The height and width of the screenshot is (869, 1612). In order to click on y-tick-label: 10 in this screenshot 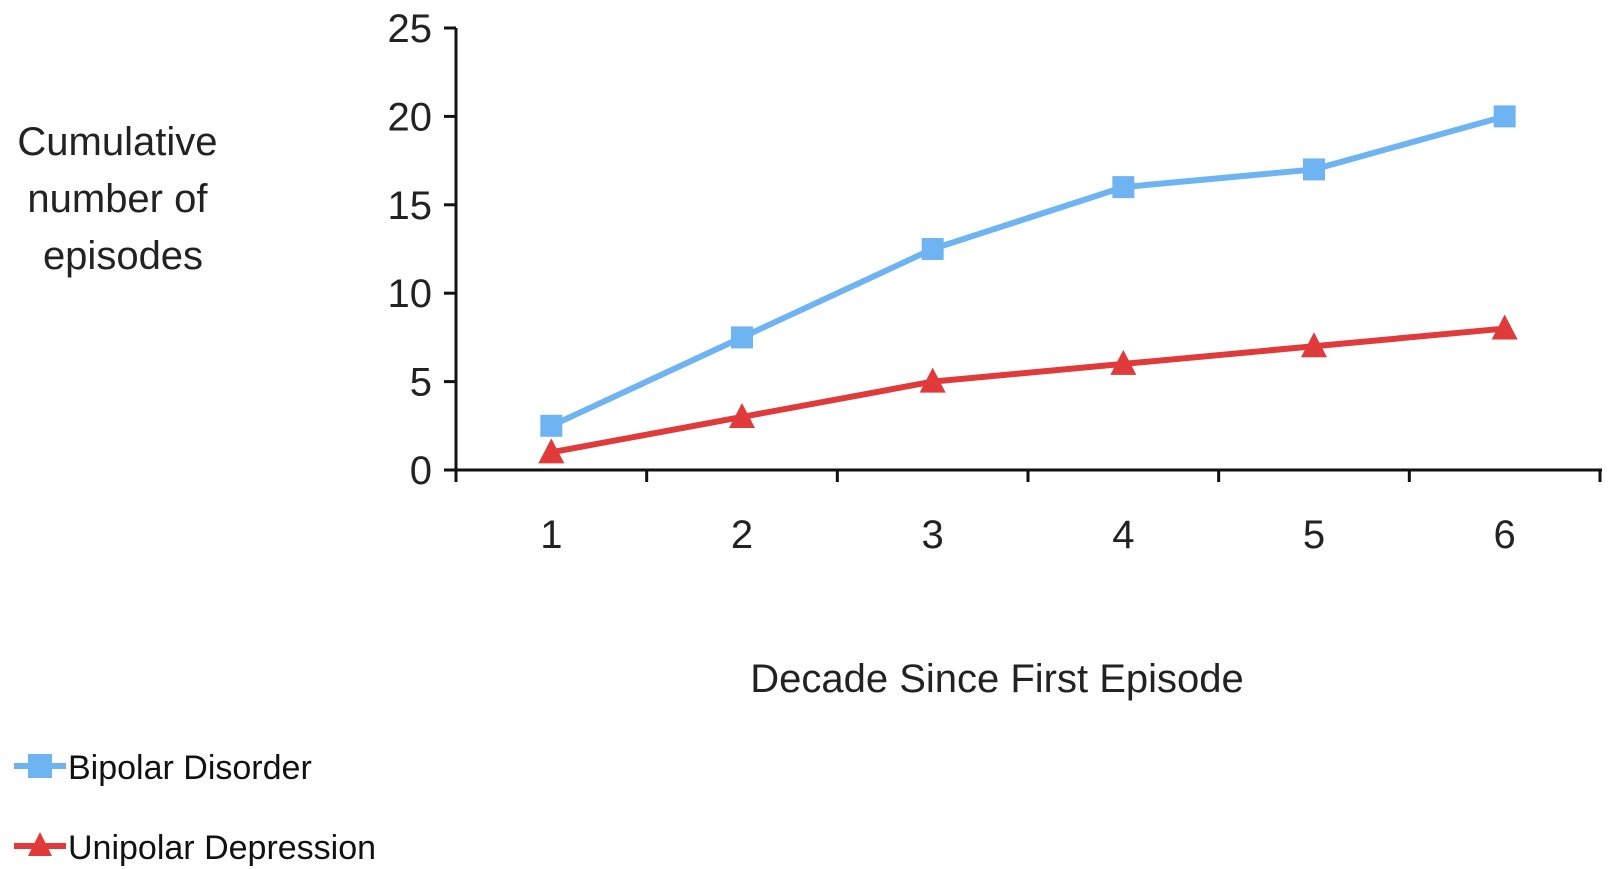, I will do `click(410, 294)`.